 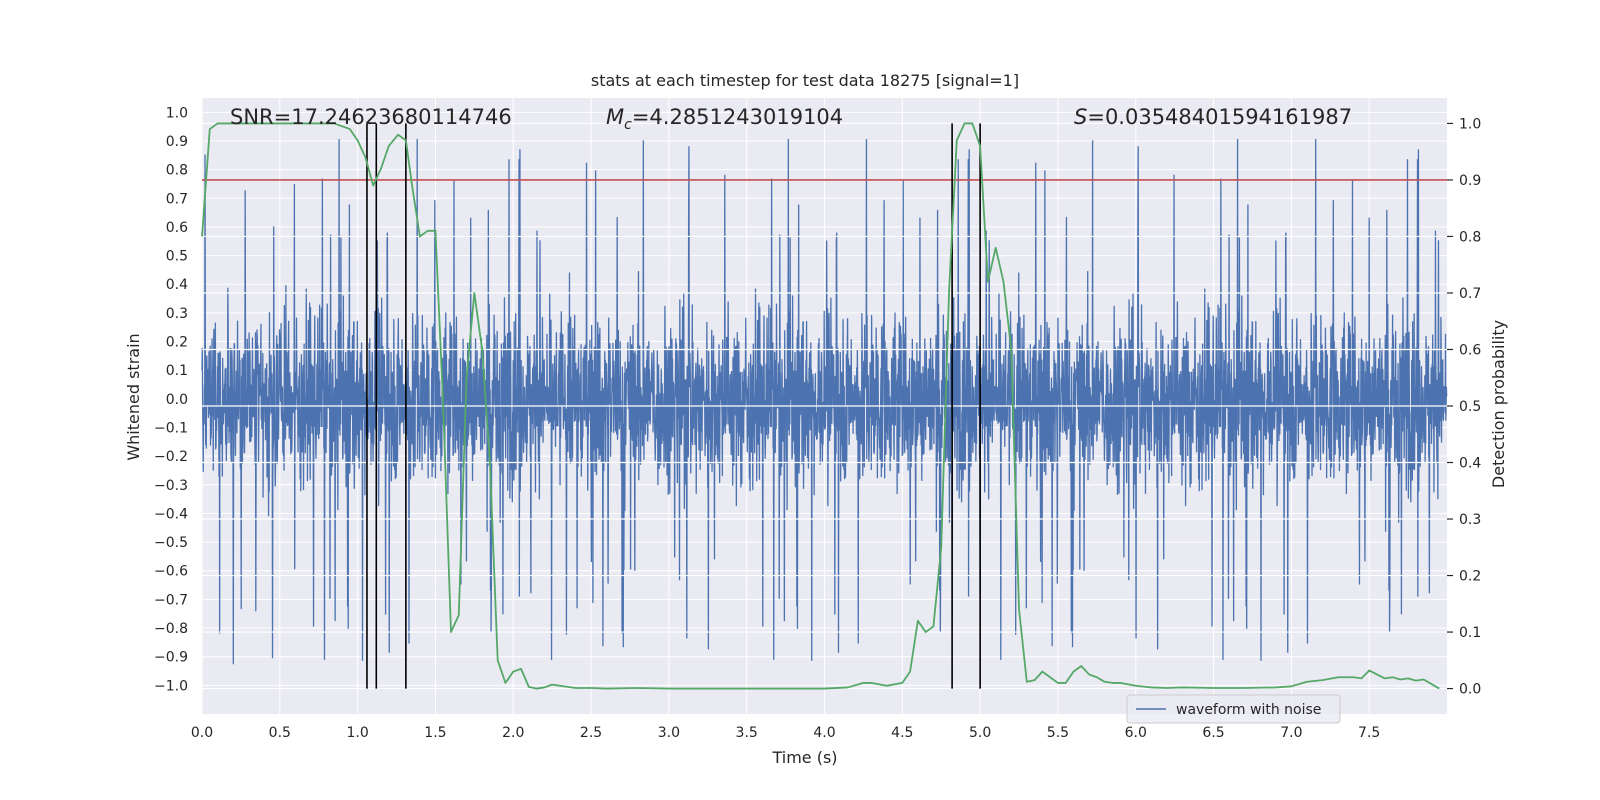 I want to click on x-tick-label: 1.5, so click(x=435, y=733).